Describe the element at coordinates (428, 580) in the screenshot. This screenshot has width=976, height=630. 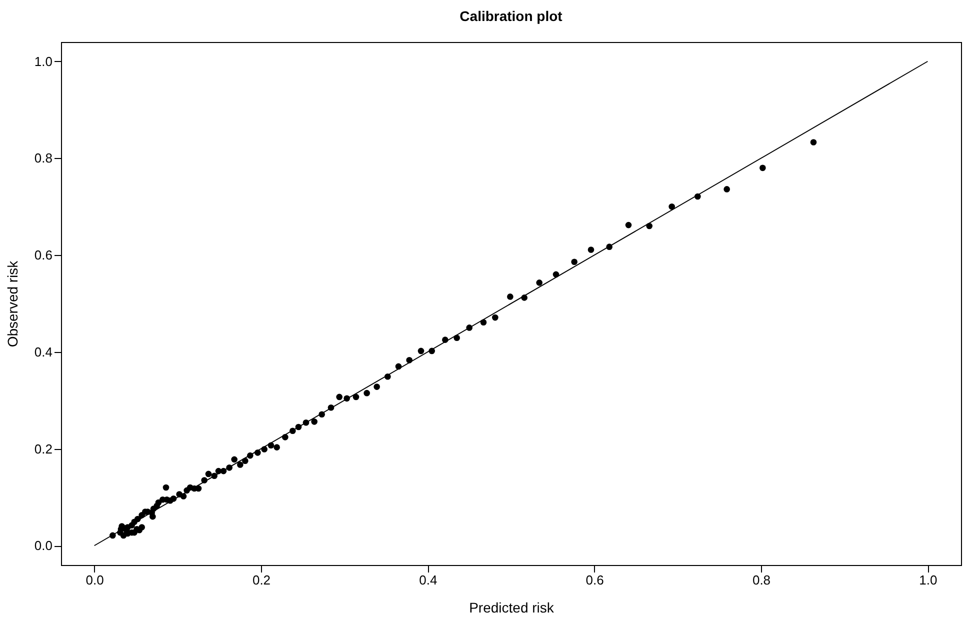
I see `x-tick-label: 0.4` at that location.